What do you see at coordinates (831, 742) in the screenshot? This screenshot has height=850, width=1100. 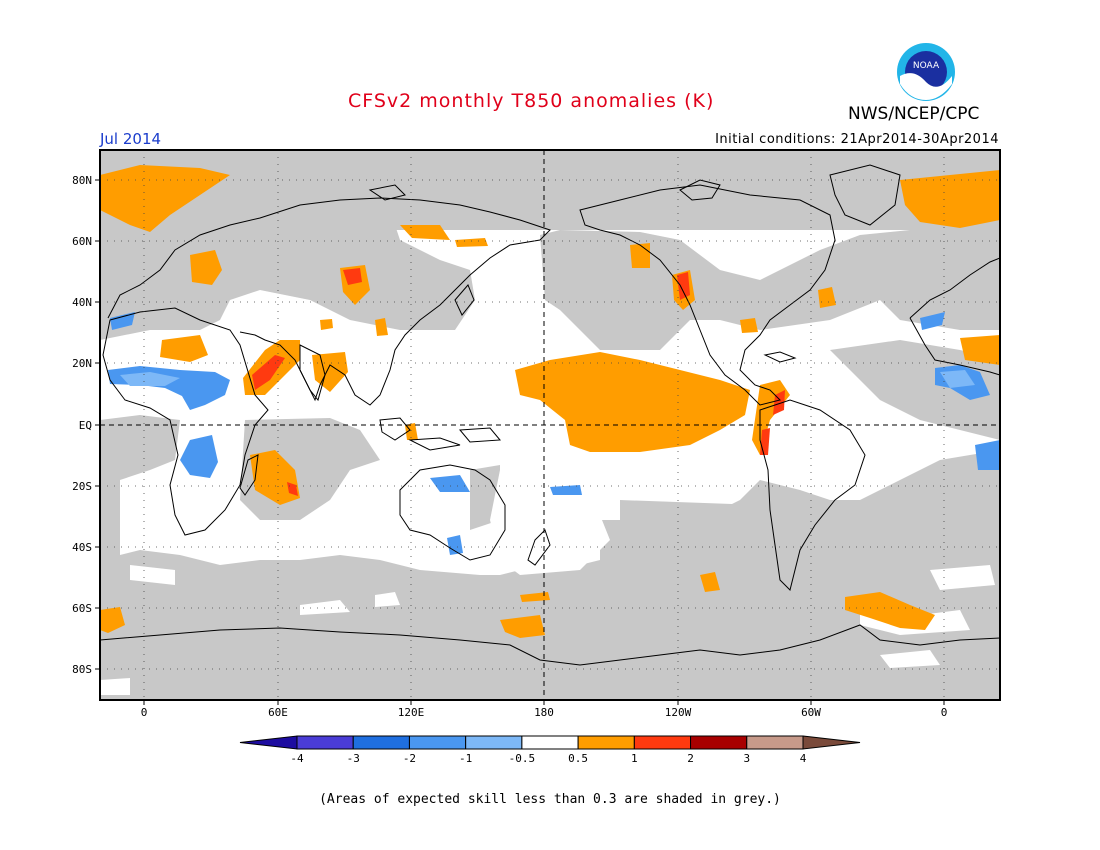 I see `colorbar-high-extension` at bounding box center [831, 742].